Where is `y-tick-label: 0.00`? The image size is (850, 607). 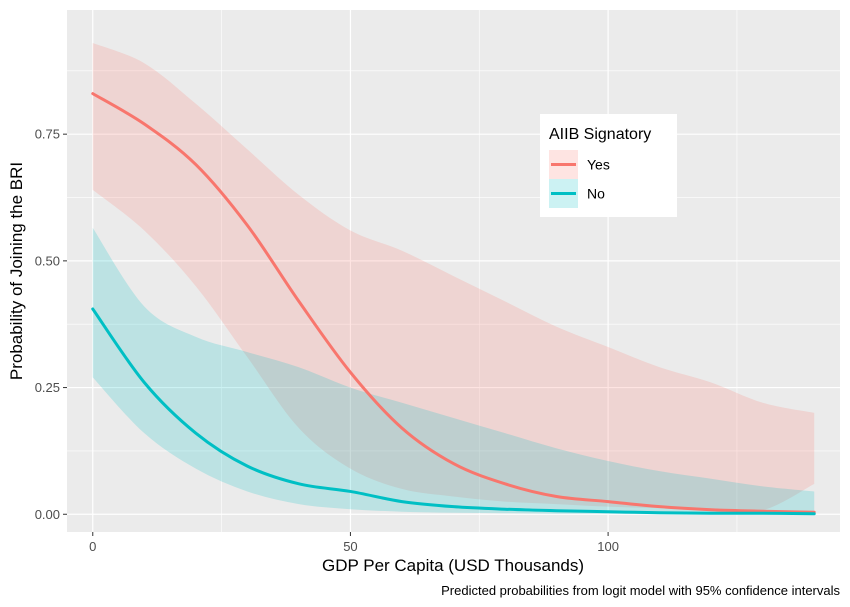 y-tick-label: 0.00 is located at coordinates (47, 514).